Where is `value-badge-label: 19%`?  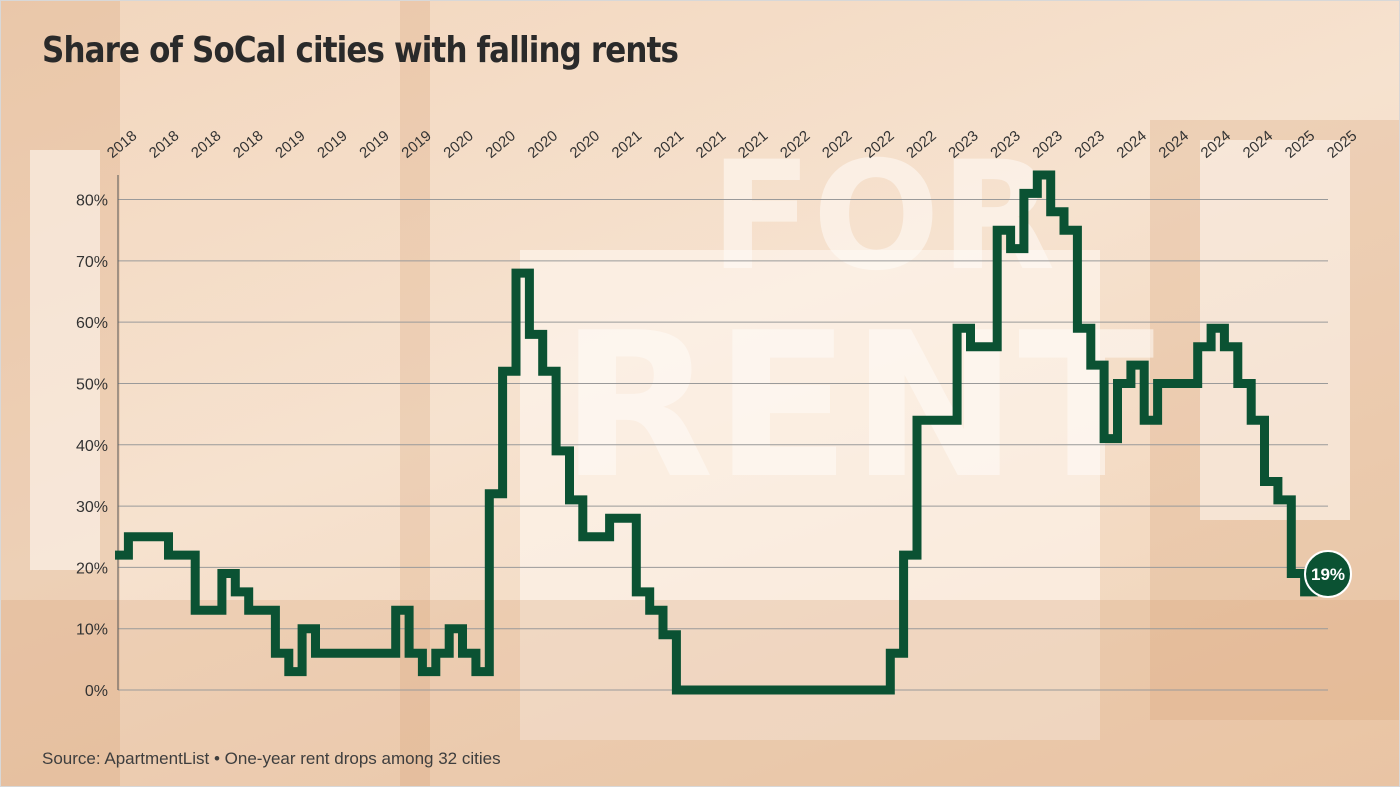 value-badge-label: 19% is located at coordinates (1328, 574).